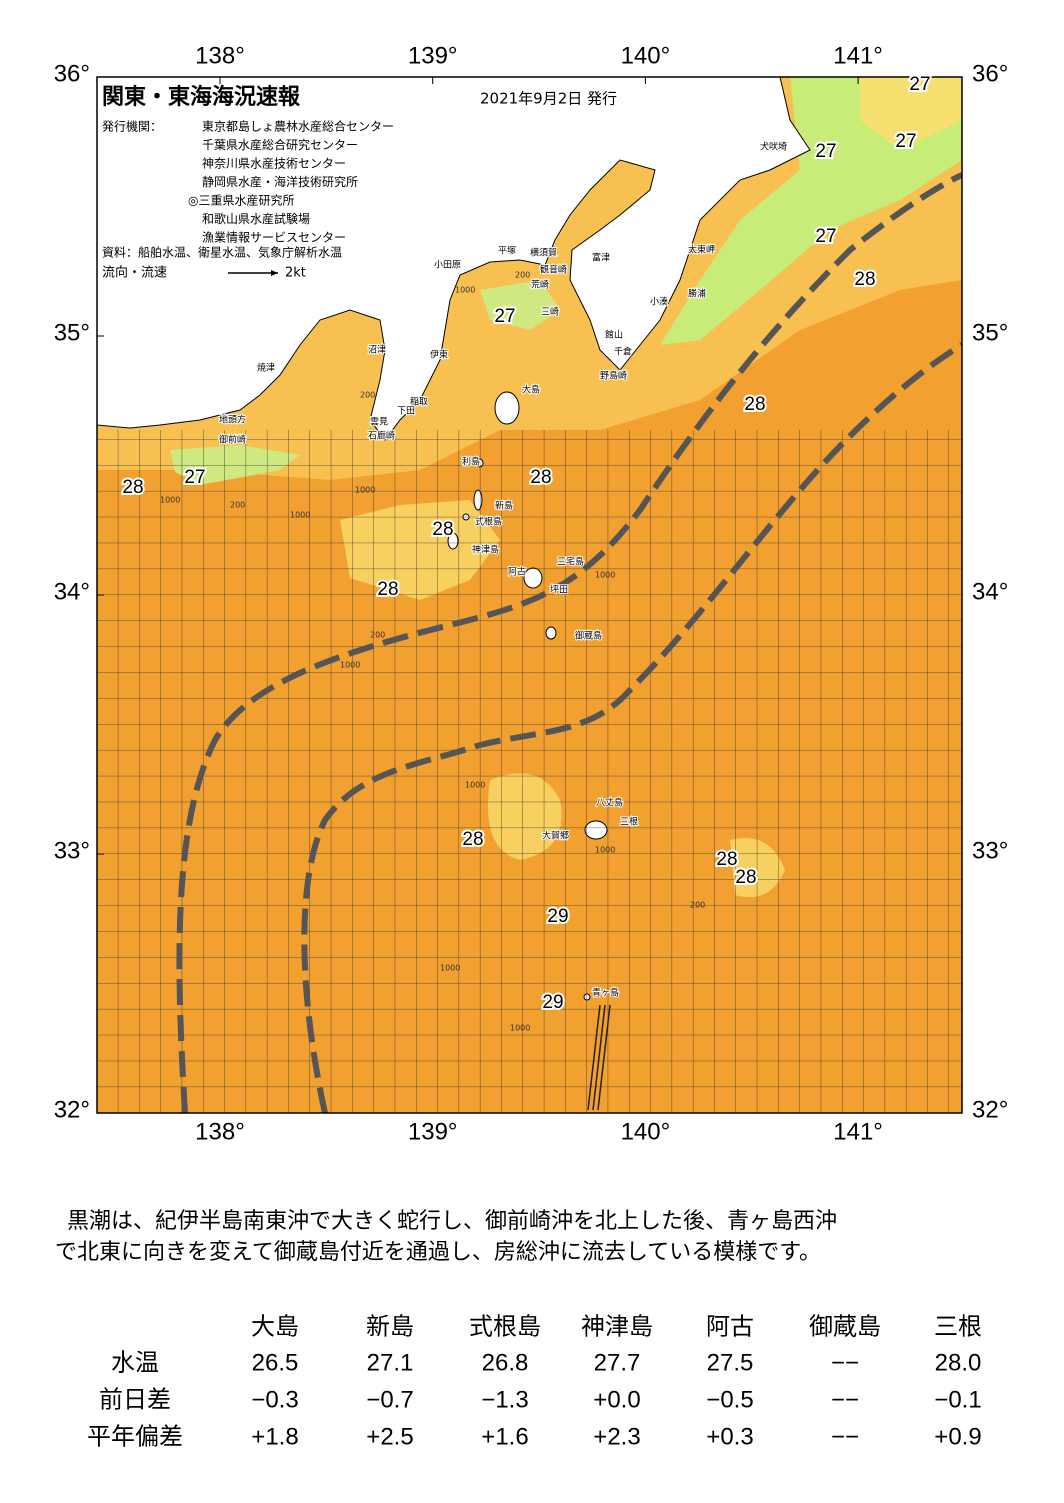  I want to click on place-name: 焼津, so click(266, 368).